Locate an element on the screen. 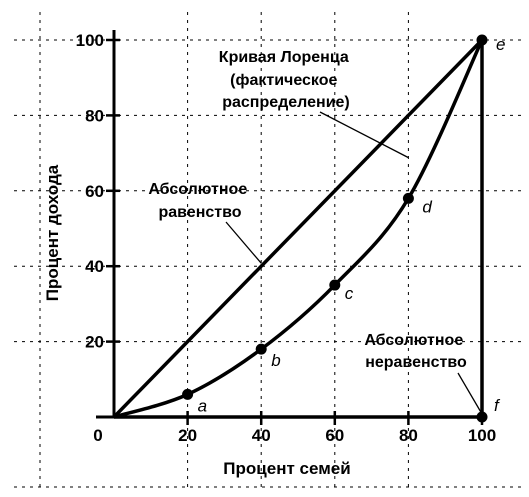 The width and height of the screenshot is (529, 497). x-tick-label-20: 20 is located at coordinates (187, 435).